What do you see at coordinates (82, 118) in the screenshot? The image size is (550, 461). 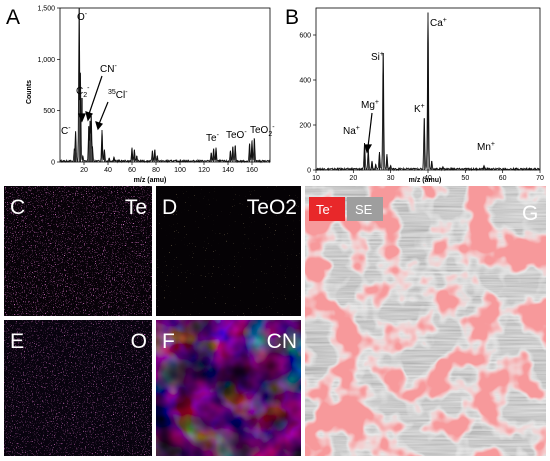 I see `arrowhead-c2` at bounding box center [82, 118].